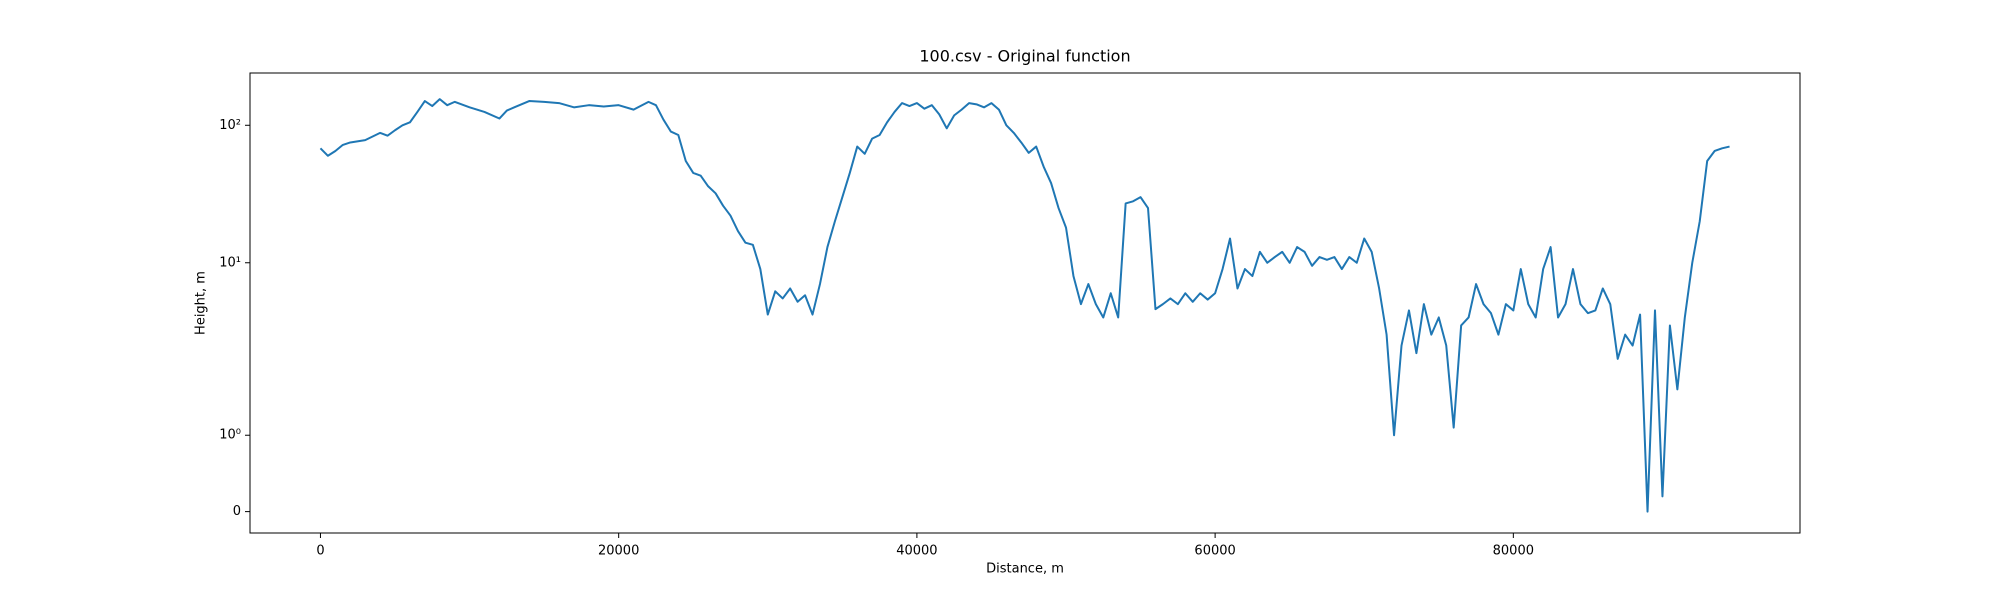 This screenshot has height=604, width=2000. What do you see at coordinates (1214, 551) in the screenshot?
I see `x-tick-label: 60000` at bounding box center [1214, 551].